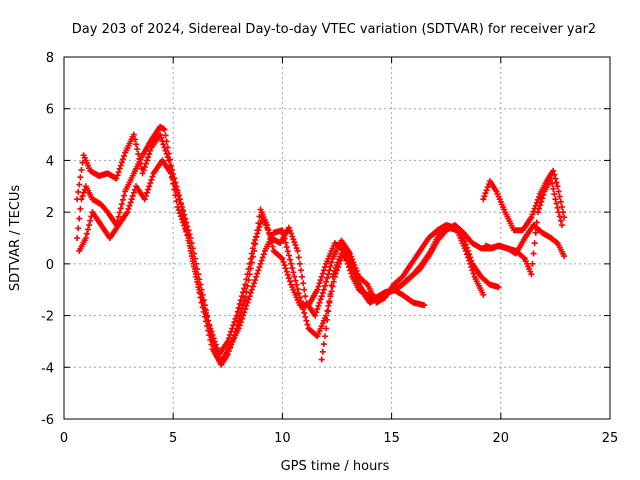 This screenshot has width=640, height=480. What do you see at coordinates (173, 438) in the screenshot?
I see `x-tick-label: 5` at bounding box center [173, 438].